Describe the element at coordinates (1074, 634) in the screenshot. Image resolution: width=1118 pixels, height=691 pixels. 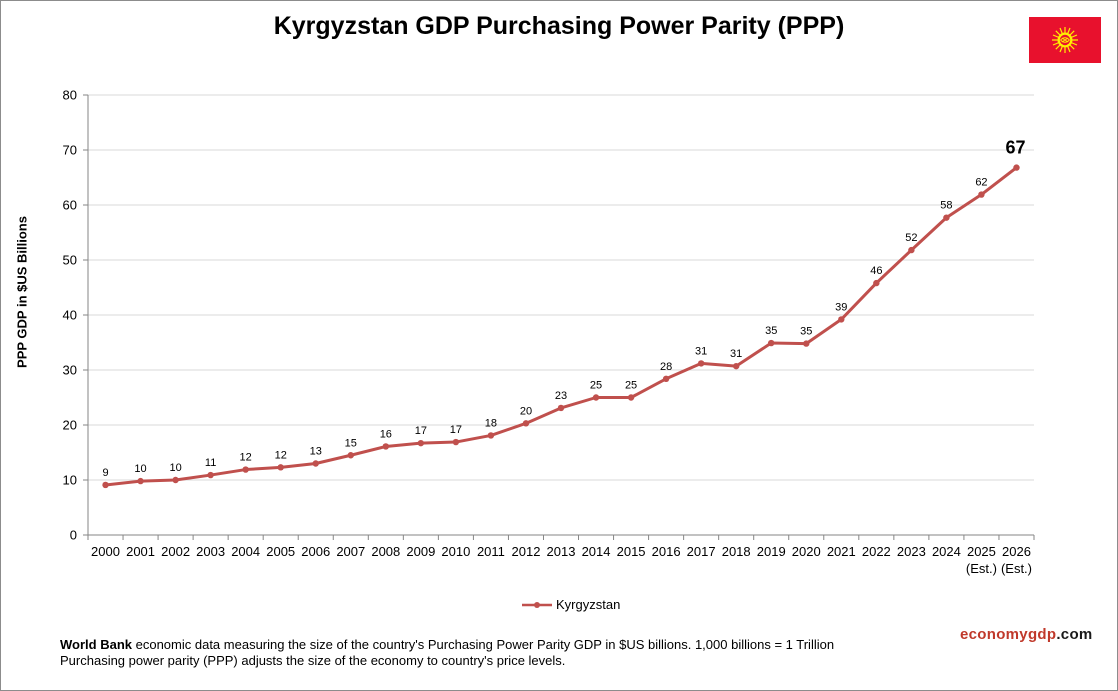
I see `brand-domain: .com` at that location.